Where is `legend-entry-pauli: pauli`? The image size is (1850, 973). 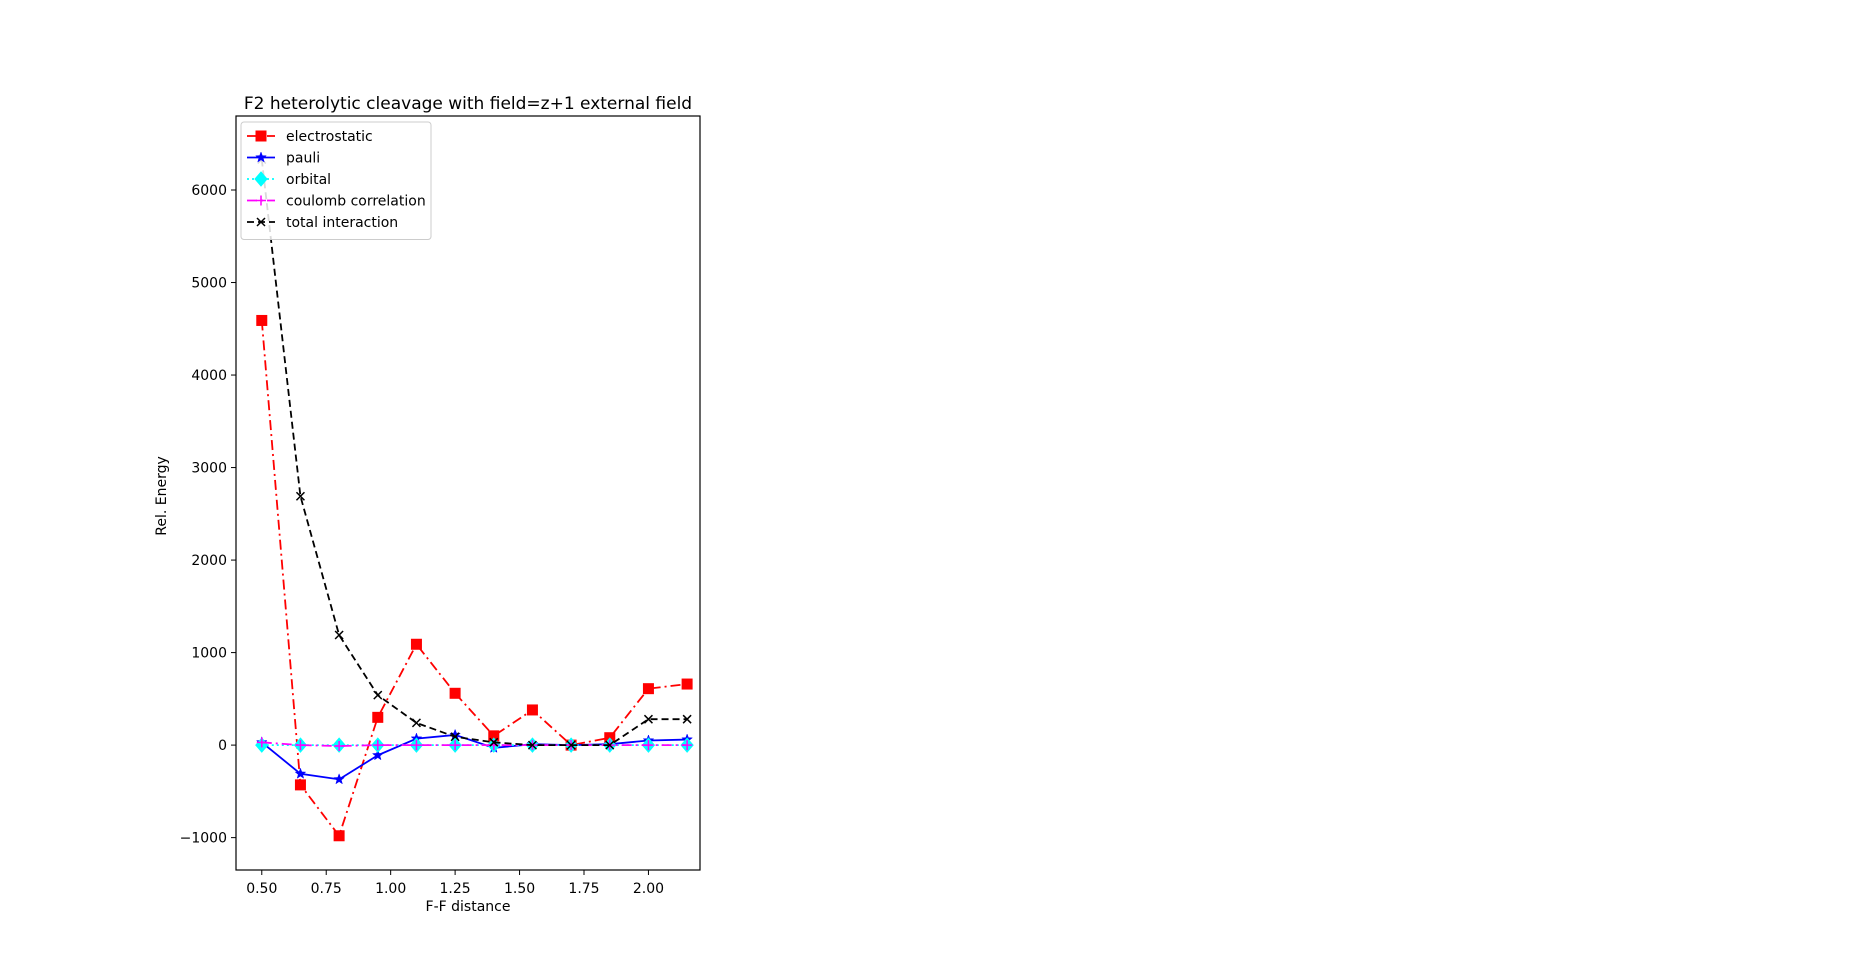 legend-entry-pauli: pauli is located at coordinates (283, 159).